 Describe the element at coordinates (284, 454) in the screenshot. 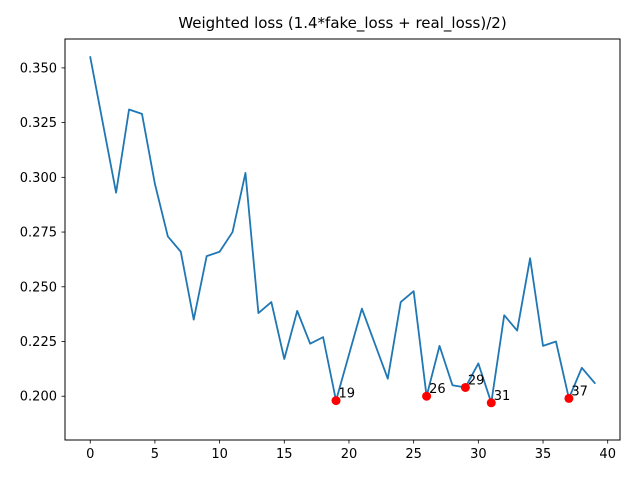

I see `x-tick-label: 15` at that location.